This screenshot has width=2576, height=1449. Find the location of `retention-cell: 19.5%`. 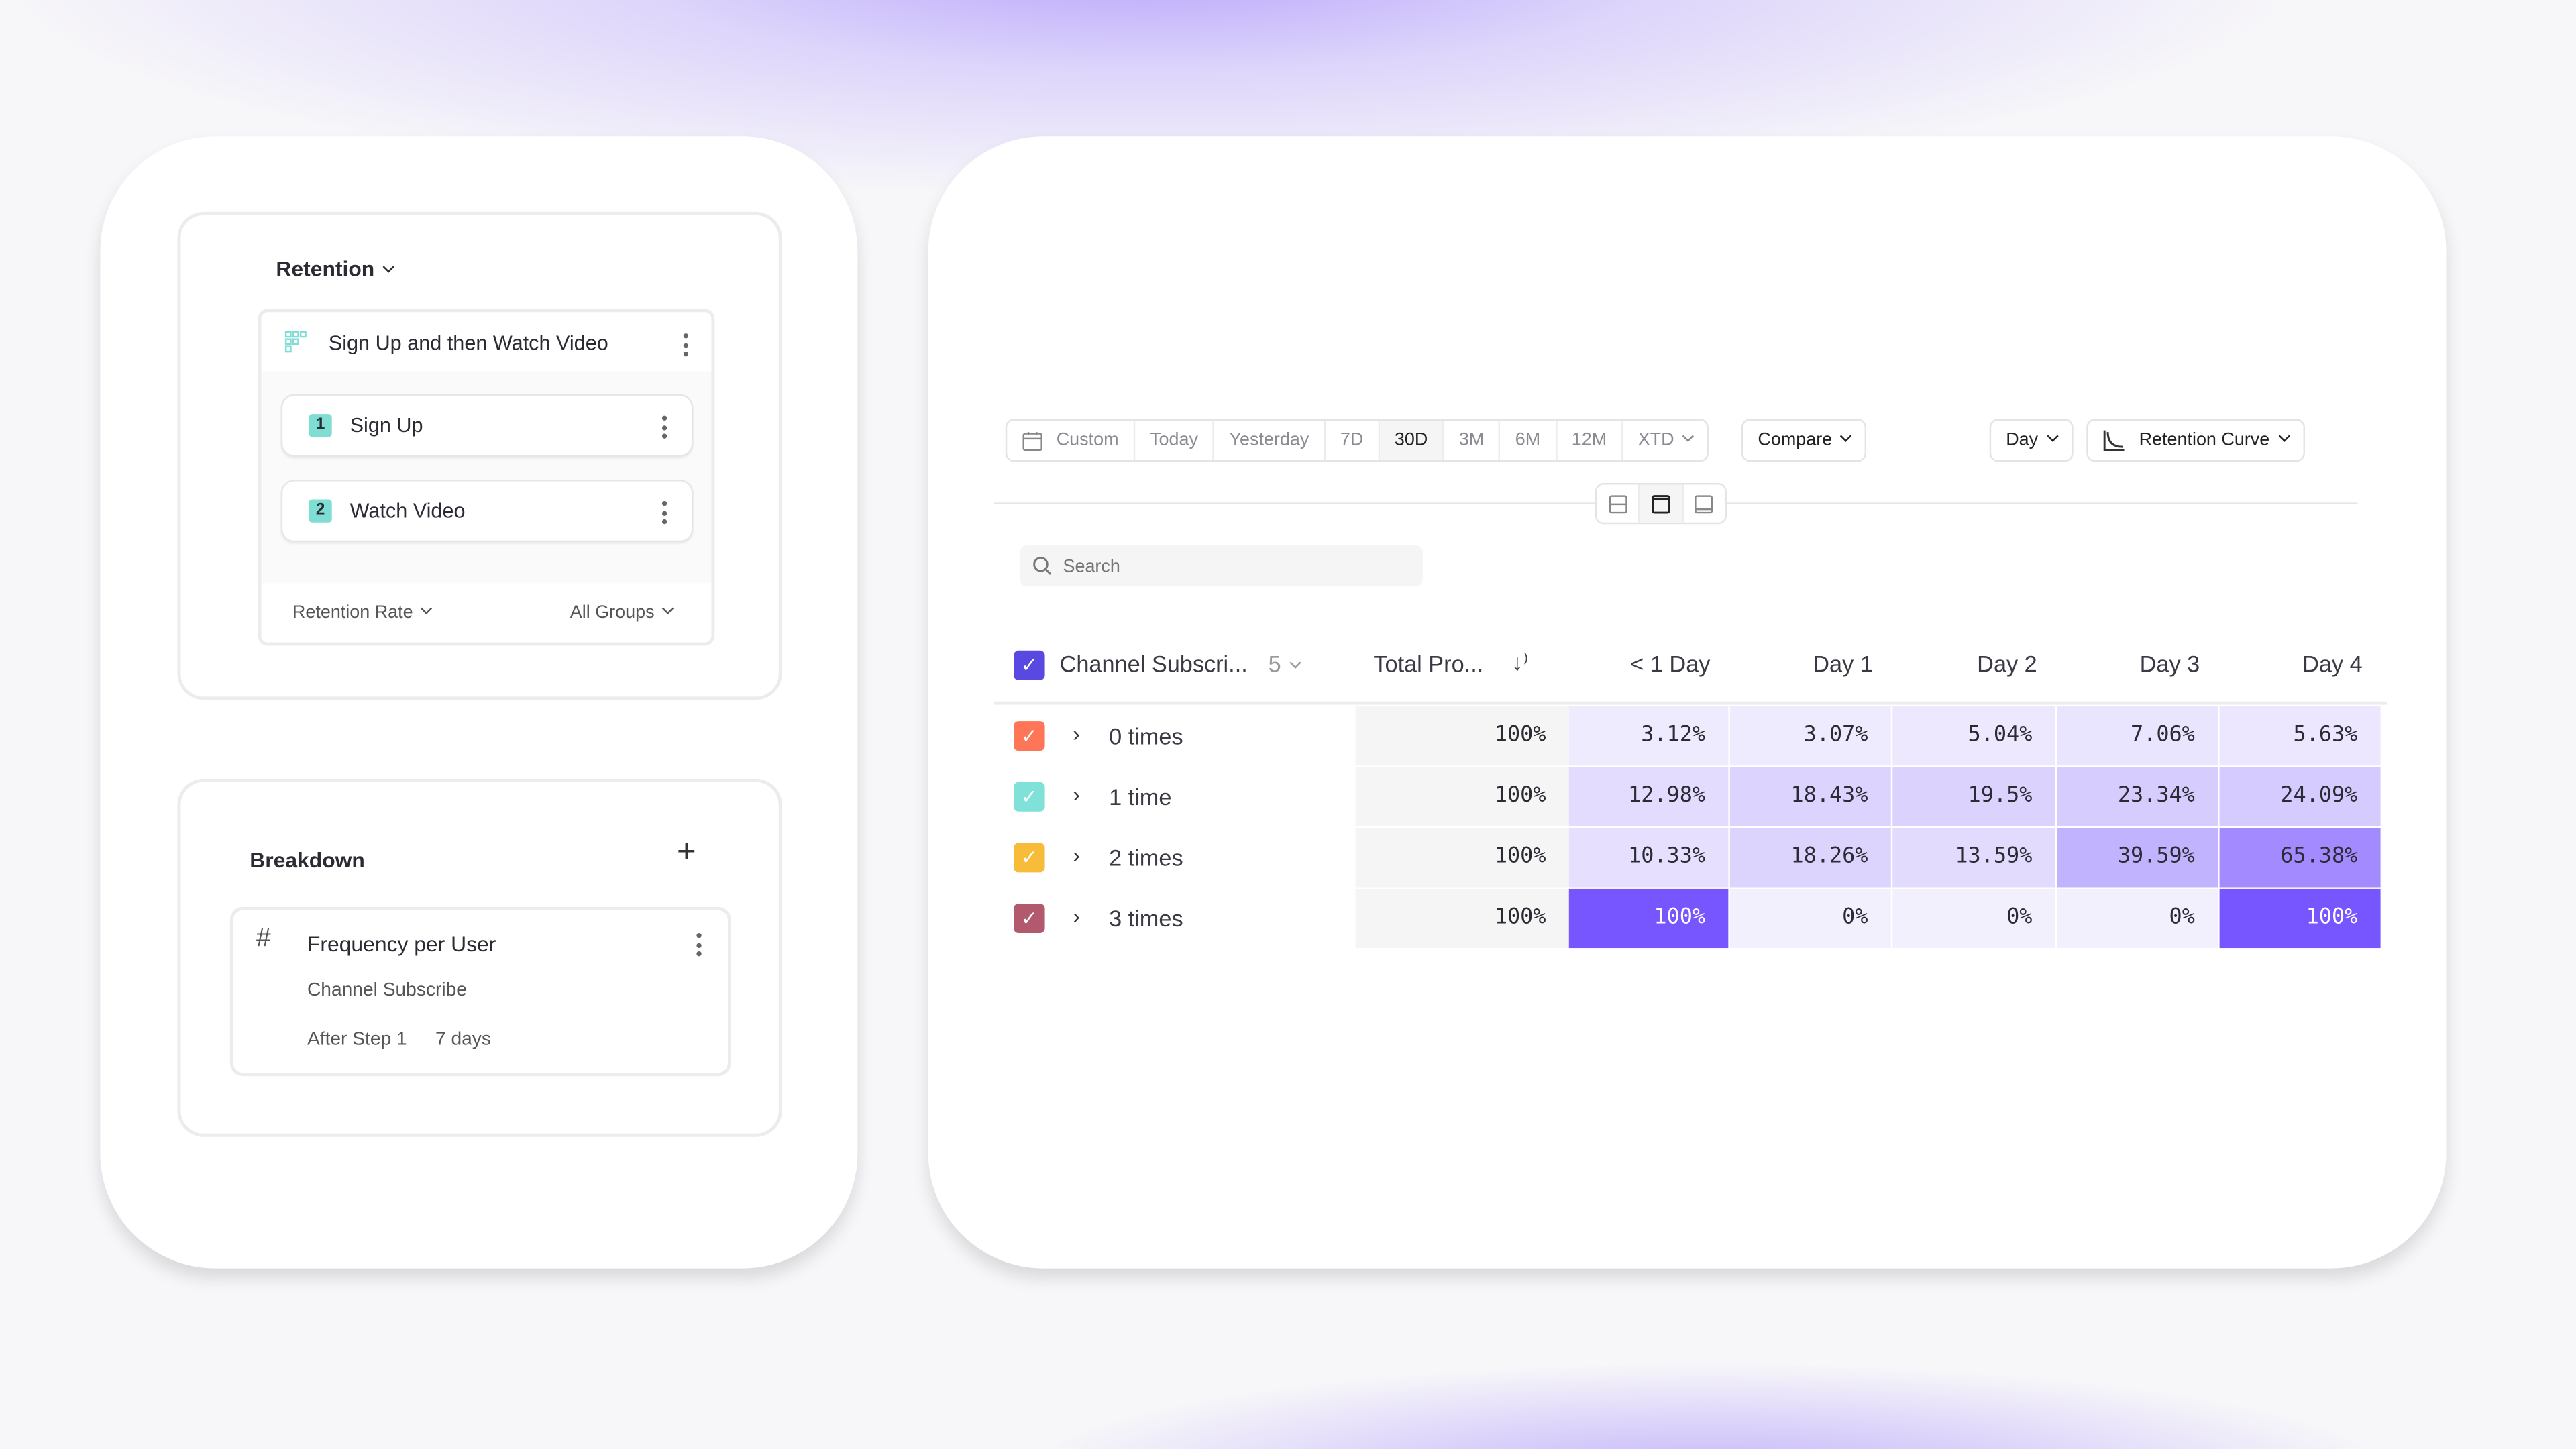

retention-cell: 19.5% is located at coordinates (1973, 796).